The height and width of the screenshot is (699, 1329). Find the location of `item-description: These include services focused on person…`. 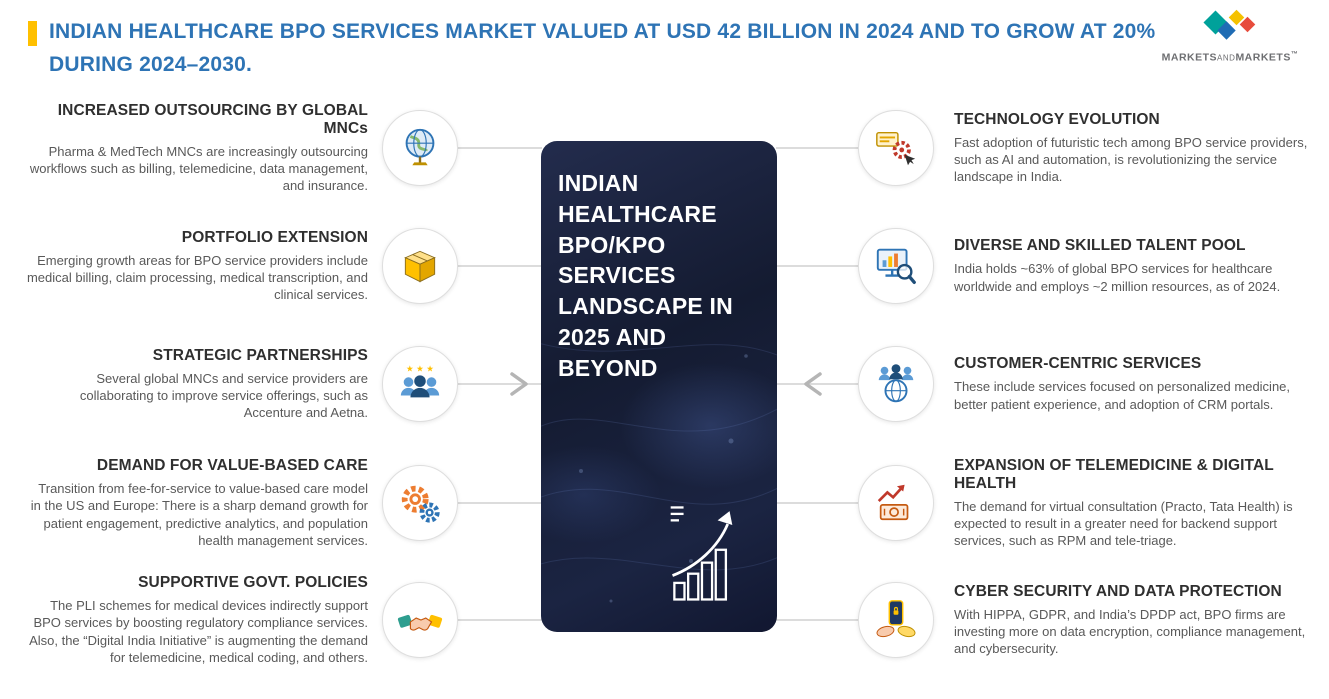

item-description: These include services focused on person… is located at coordinates (1122, 395).